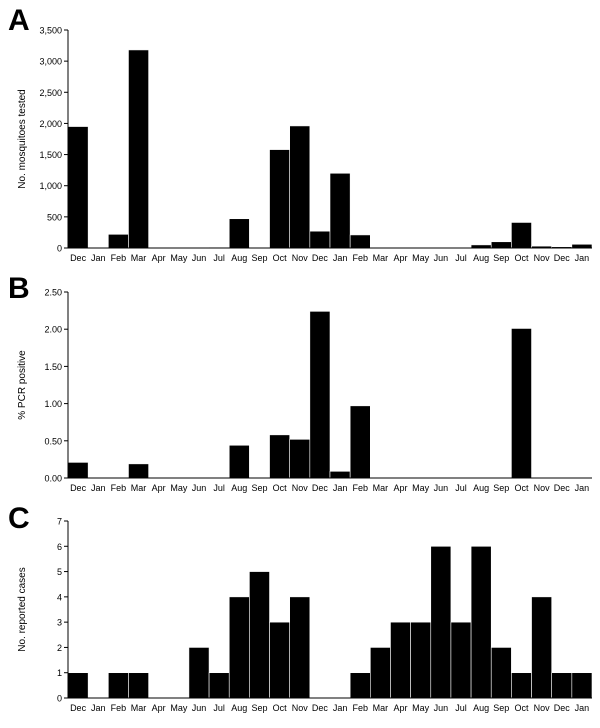 The width and height of the screenshot is (600, 728). Describe the element at coordinates (22, 385) in the screenshot. I see `y-axis-label: % PCR positive` at that location.